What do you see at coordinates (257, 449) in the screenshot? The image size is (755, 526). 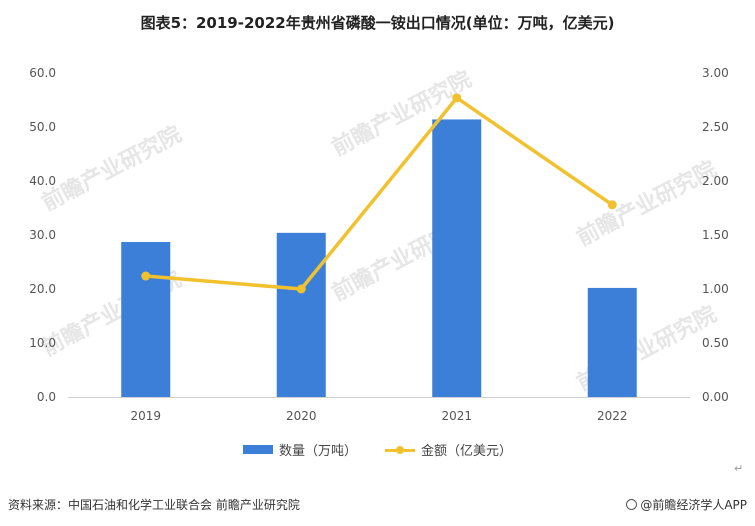 I see `legend-bar-swatch` at bounding box center [257, 449].